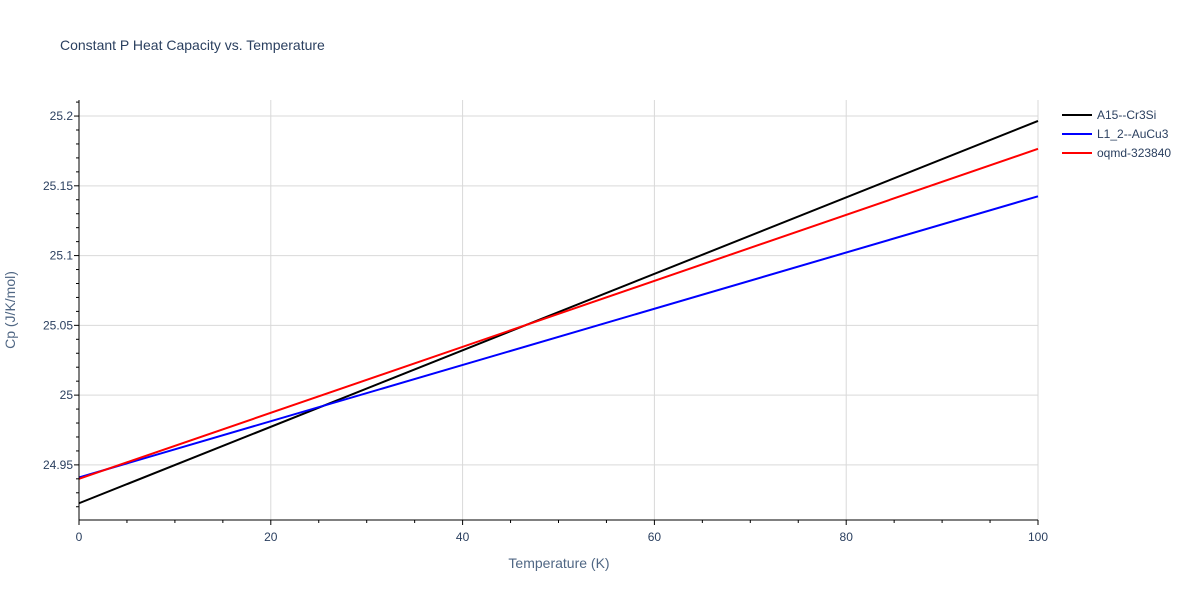 This screenshot has height=600, width=1200. I want to click on chart-title: Constant P Heat Capacity vs. Temperature, so click(192, 45).